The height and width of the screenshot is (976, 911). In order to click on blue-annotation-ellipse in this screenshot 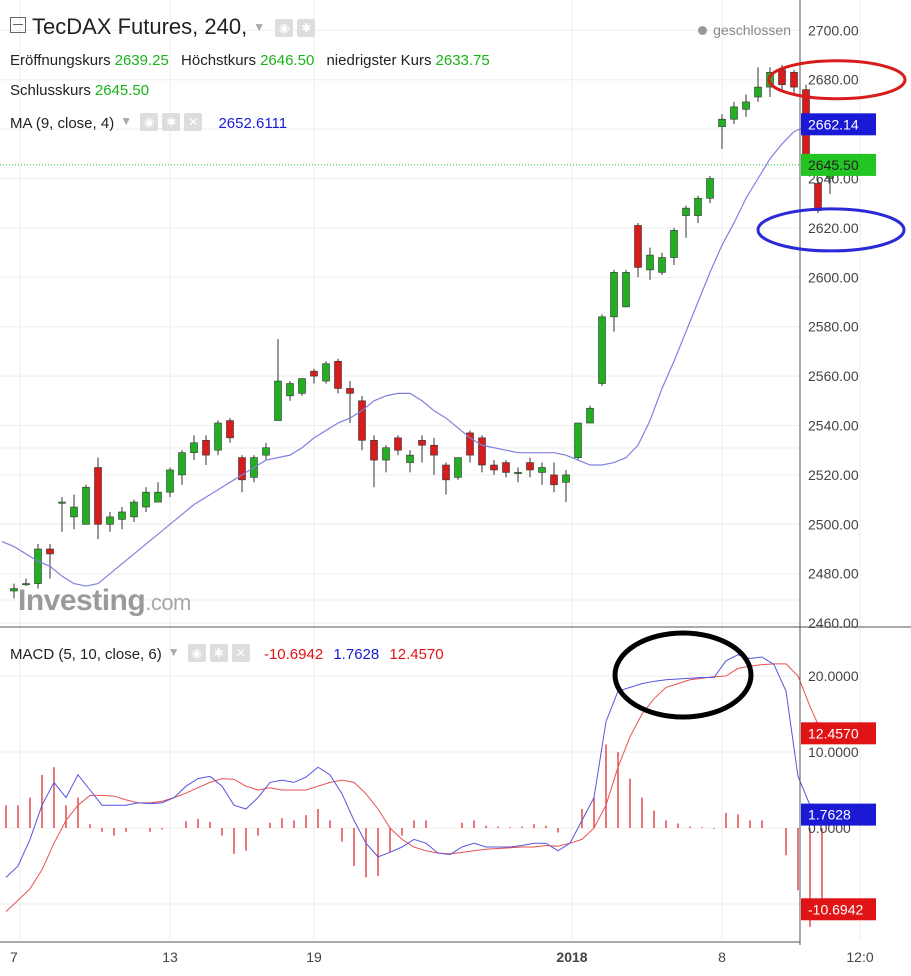, I will do `click(831, 230)`.